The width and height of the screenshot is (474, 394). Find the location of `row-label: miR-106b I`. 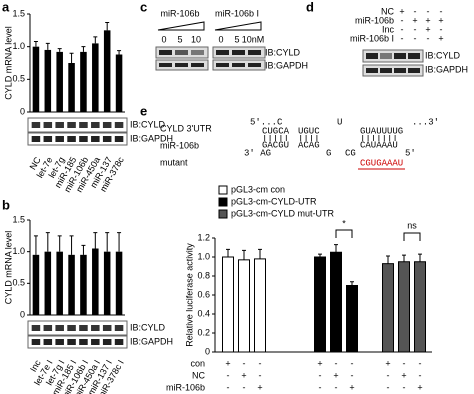

row-label: miR-106b I is located at coordinates (372, 38).